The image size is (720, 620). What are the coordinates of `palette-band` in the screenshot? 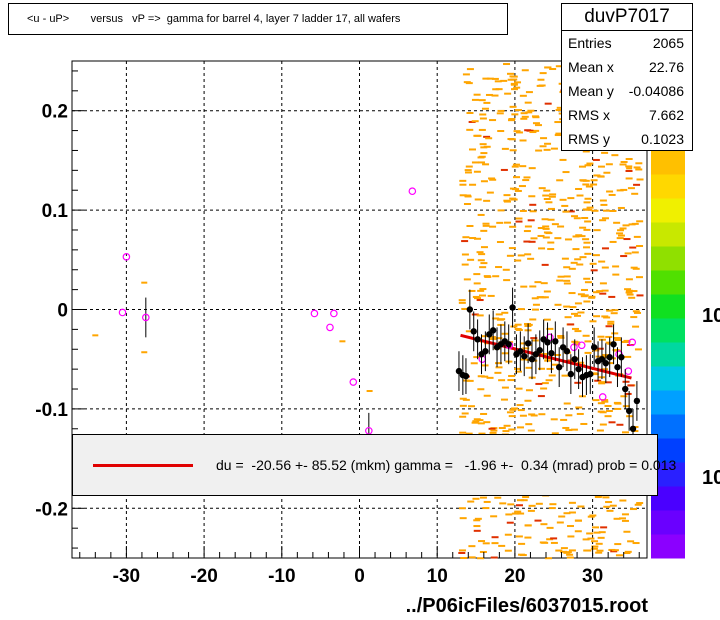 It's located at (668, 354).